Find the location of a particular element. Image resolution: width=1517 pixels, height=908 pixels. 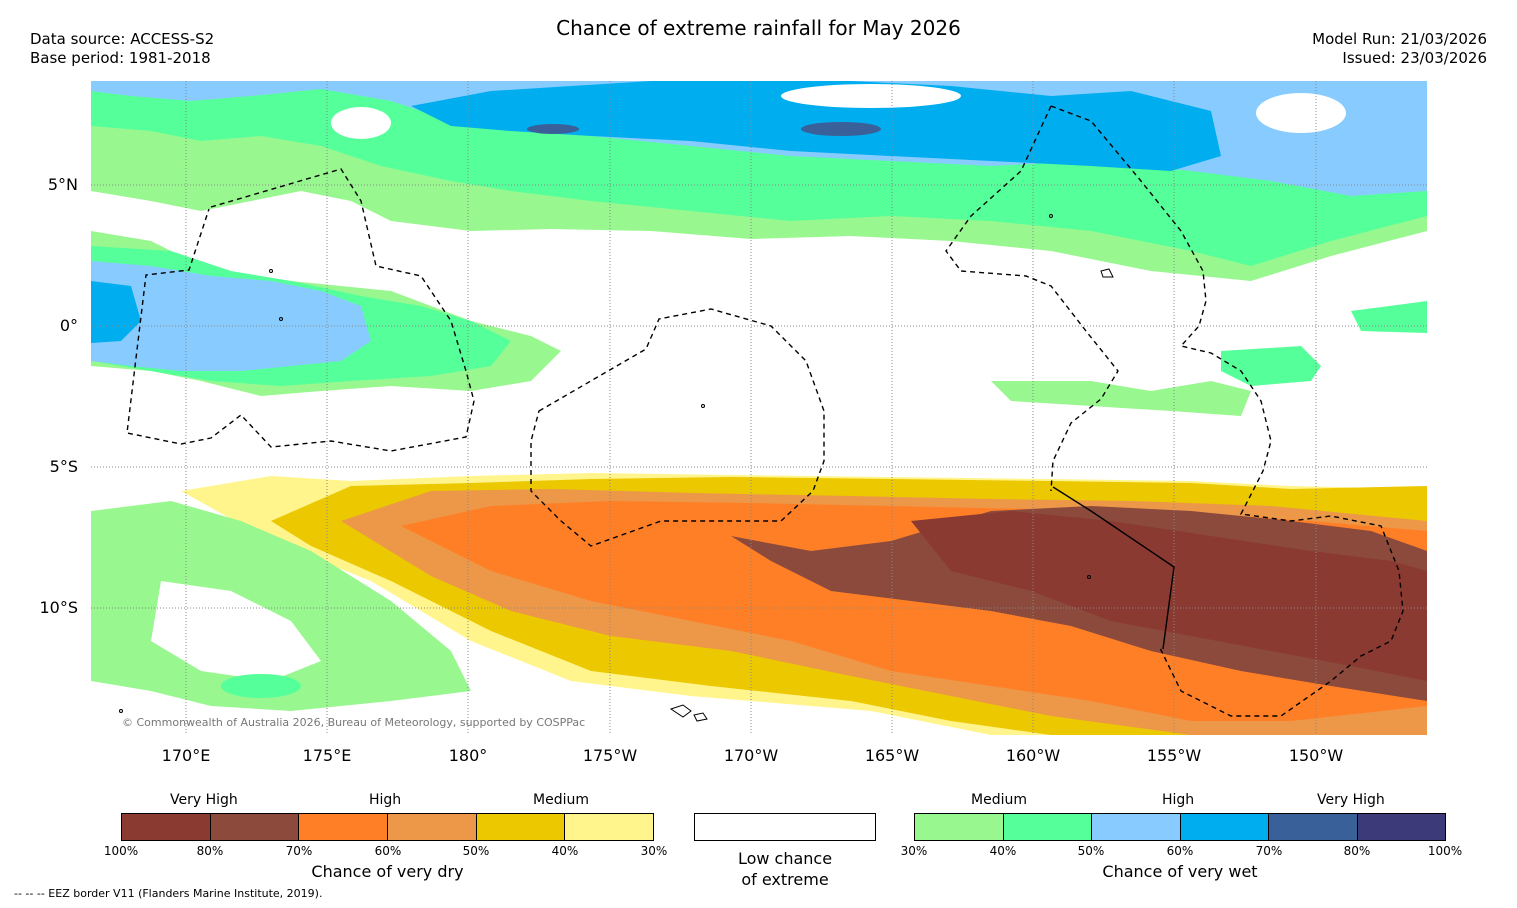

legend-wet-header-high: High is located at coordinates (1178, 800).